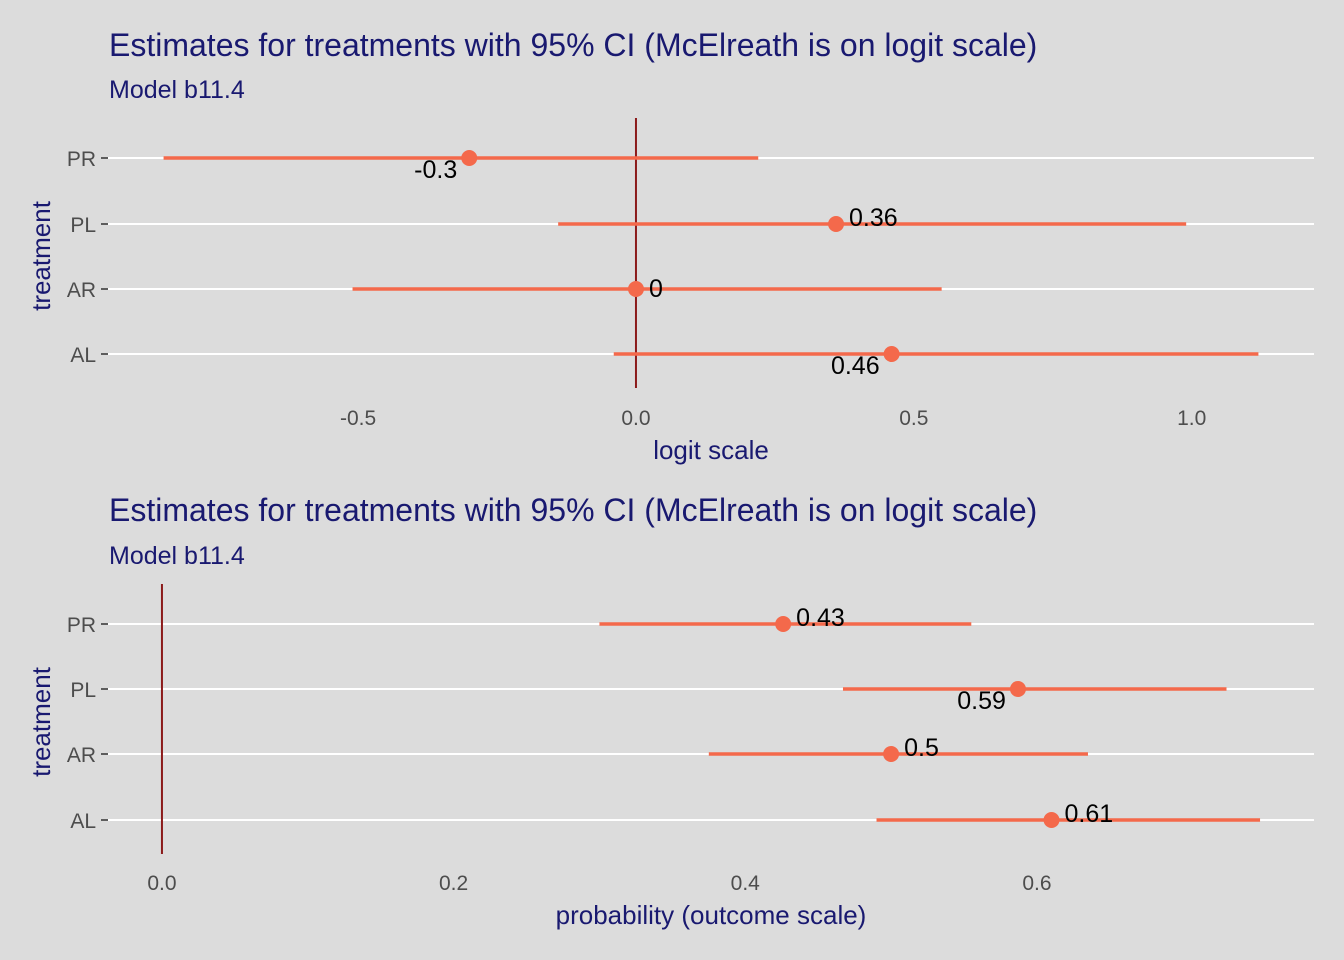 The width and height of the screenshot is (1344, 960). I want to click on data-label: 0.46, so click(855, 366).